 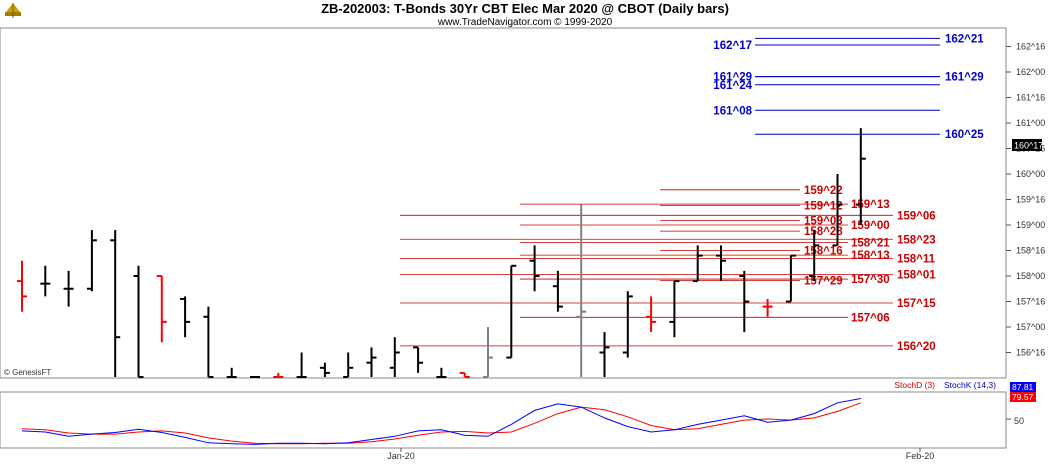 I want to click on stoch-d-value: 79.57, so click(x=1023, y=397).